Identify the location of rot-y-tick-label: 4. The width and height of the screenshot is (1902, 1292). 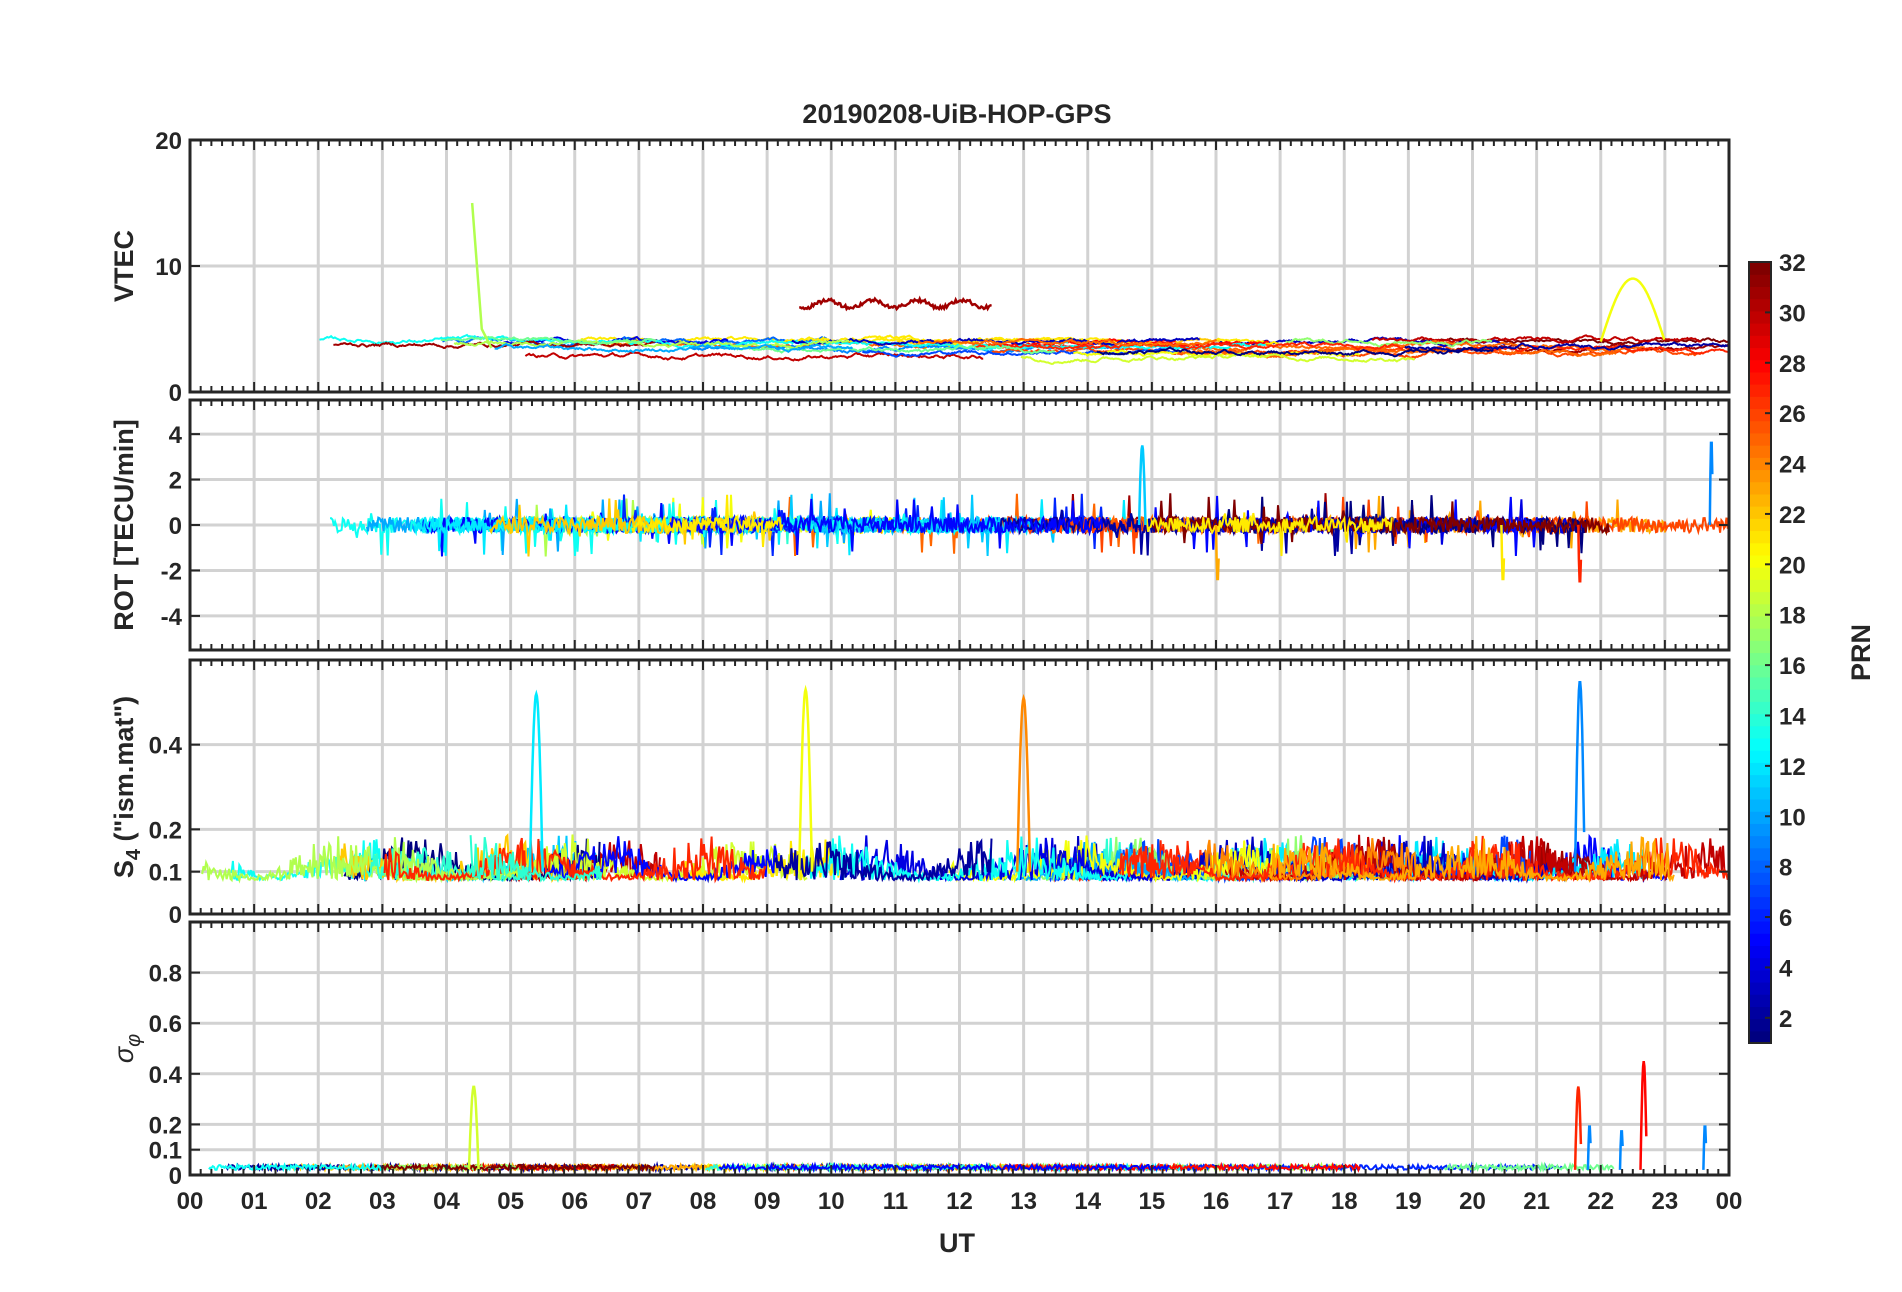
(176, 435).